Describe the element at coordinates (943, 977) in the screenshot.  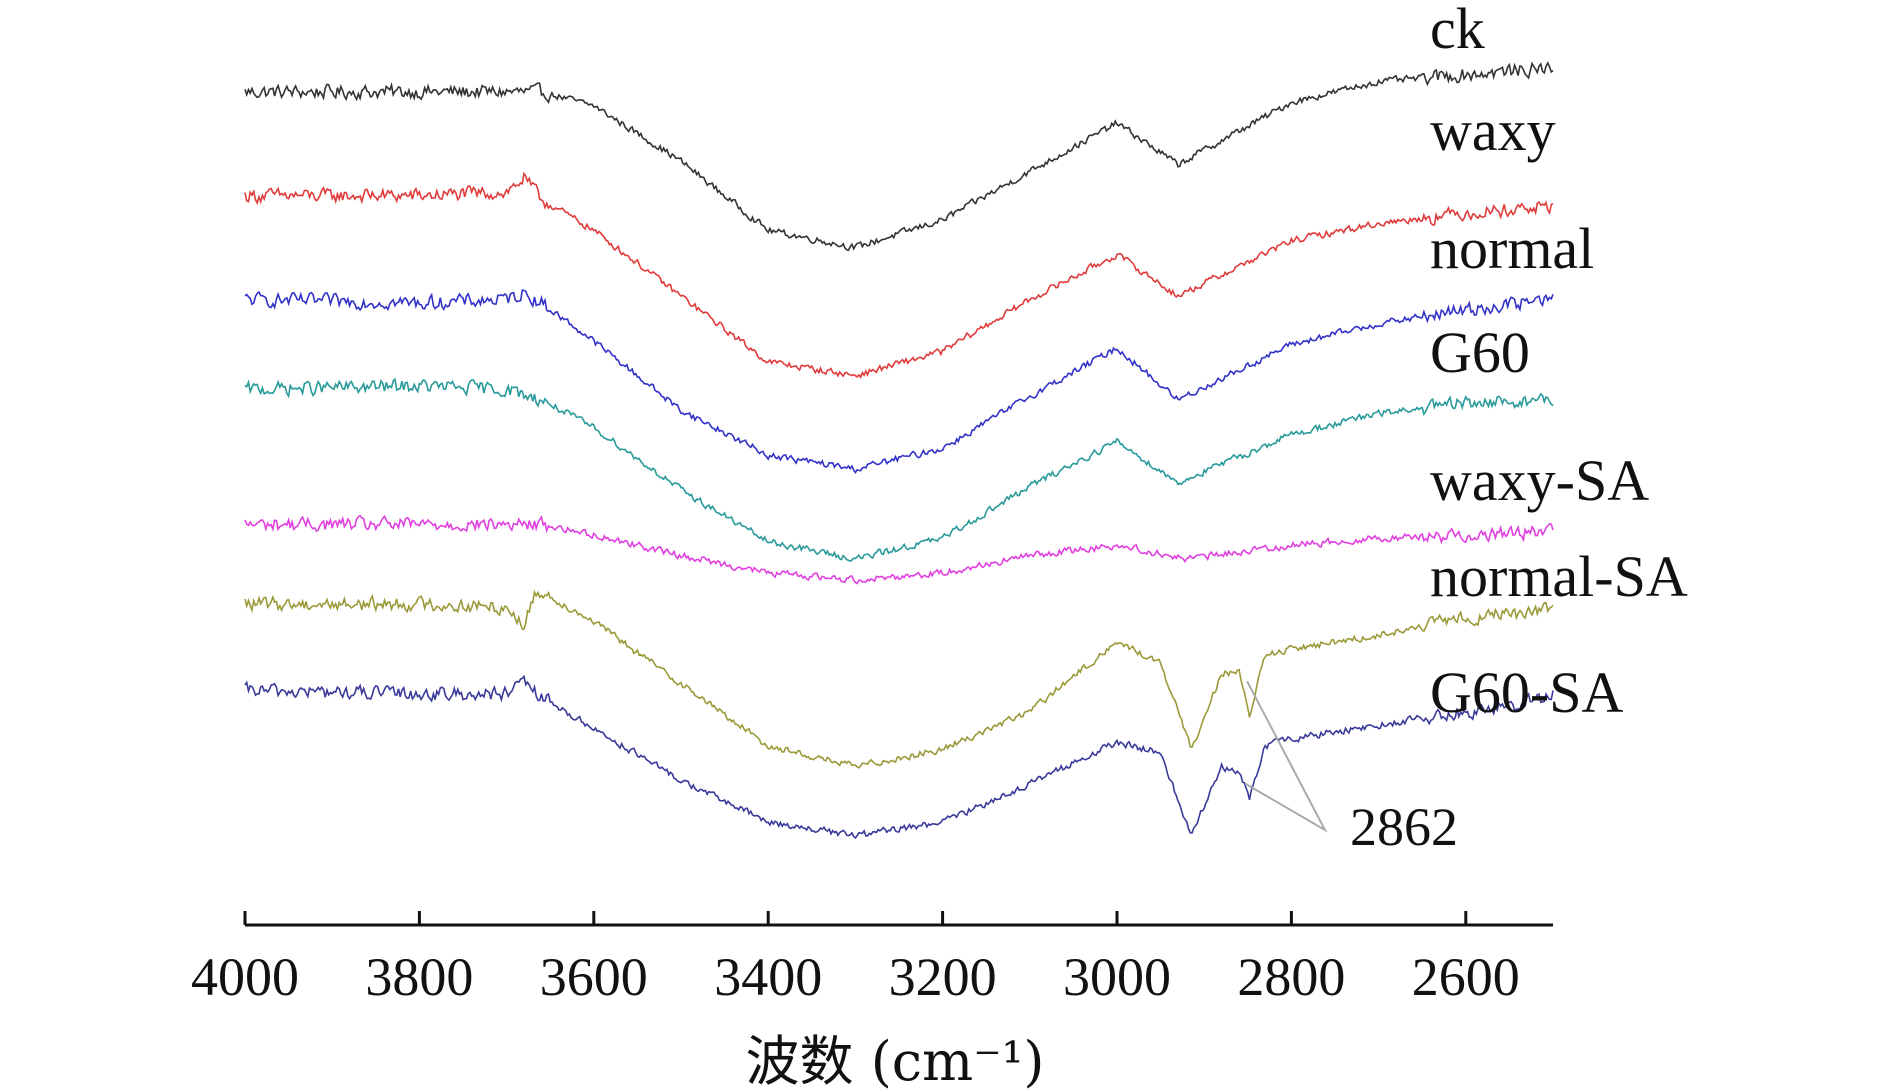
I see `x-tick-label-3200: 3200` at that location.